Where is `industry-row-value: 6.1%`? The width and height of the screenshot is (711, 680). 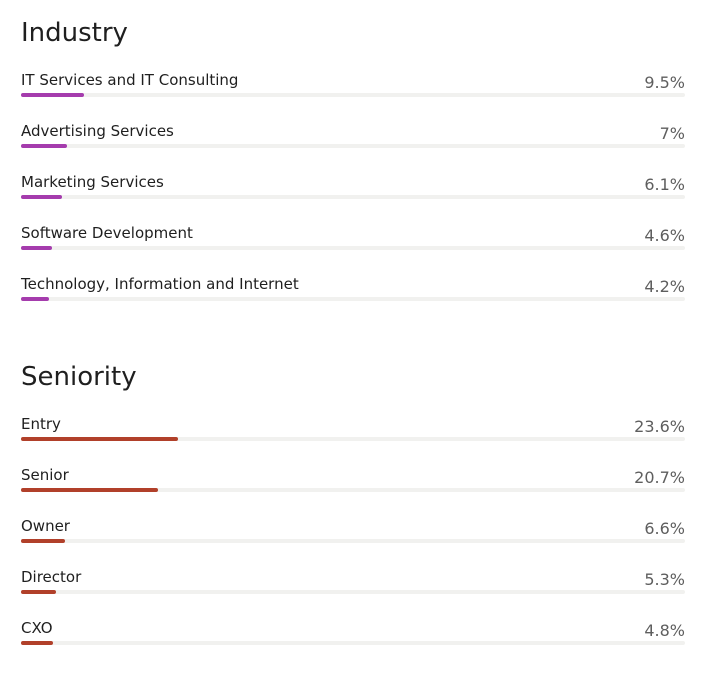 industry-row-value: 6.1% is located at coordinates (664, 184).